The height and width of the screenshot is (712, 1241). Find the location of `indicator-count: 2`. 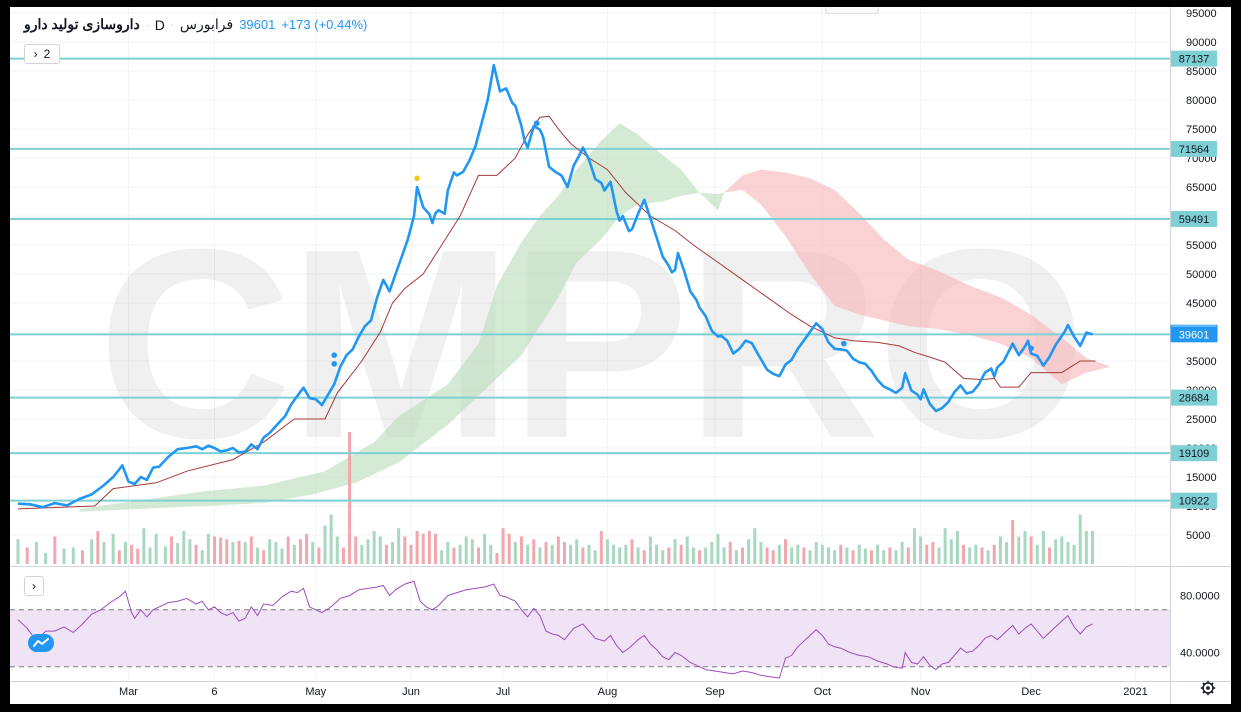

indicator-count: 2 is located at coordinates (47, 54).